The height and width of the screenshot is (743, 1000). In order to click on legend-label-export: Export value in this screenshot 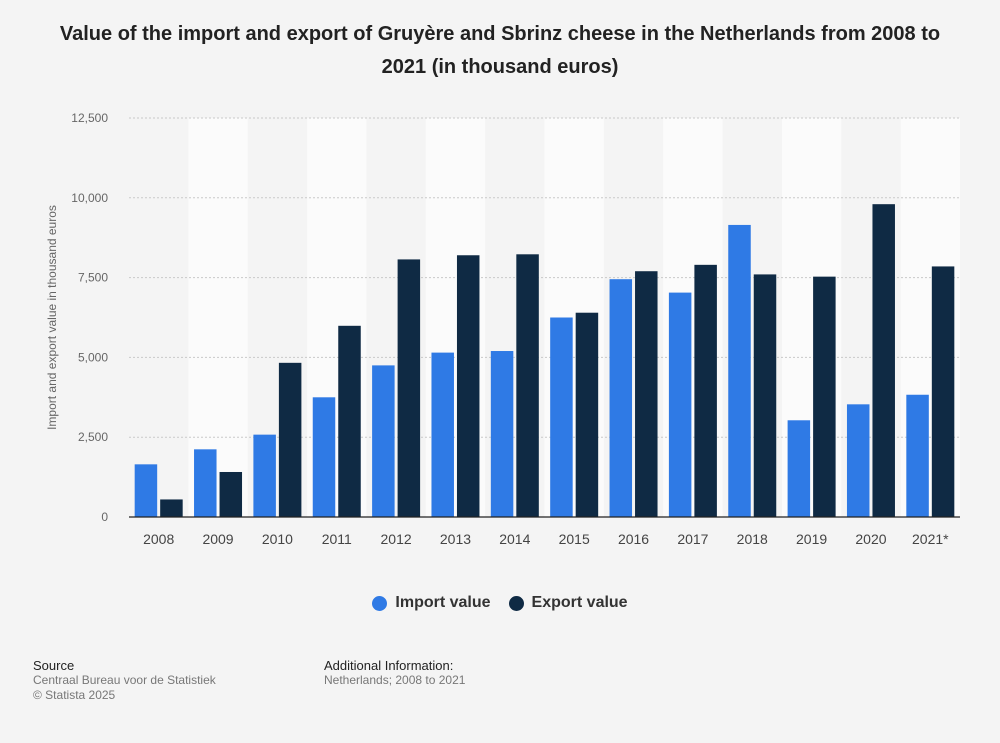, I will do `click(579, 602)`.